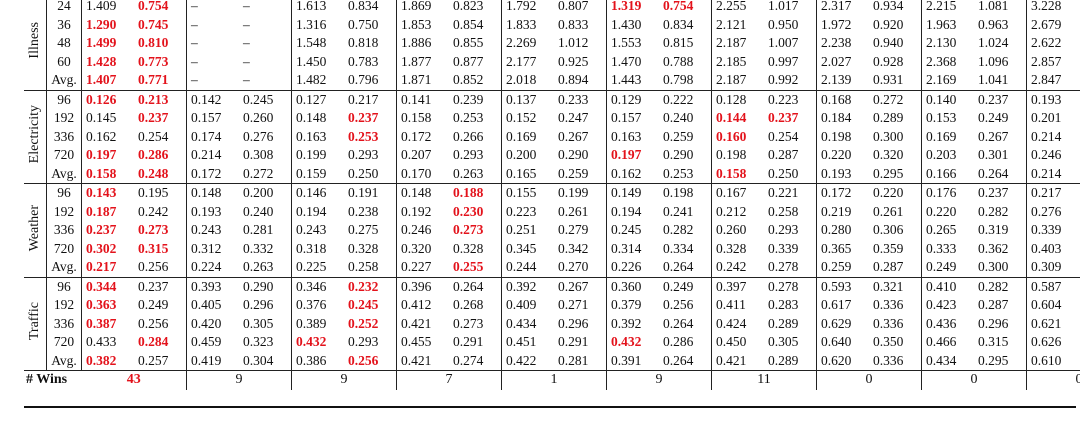 Image resolution: width=1080 pixels, height=425 pixels. Describe the element at coordinates (764, 380) in the screenshot. I see `wins-value: 11` at that location.